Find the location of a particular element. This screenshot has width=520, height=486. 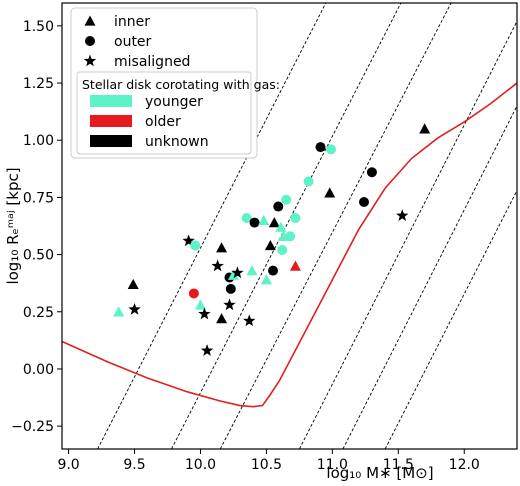

legend-marker-inner is located at coordinates (90, 20).